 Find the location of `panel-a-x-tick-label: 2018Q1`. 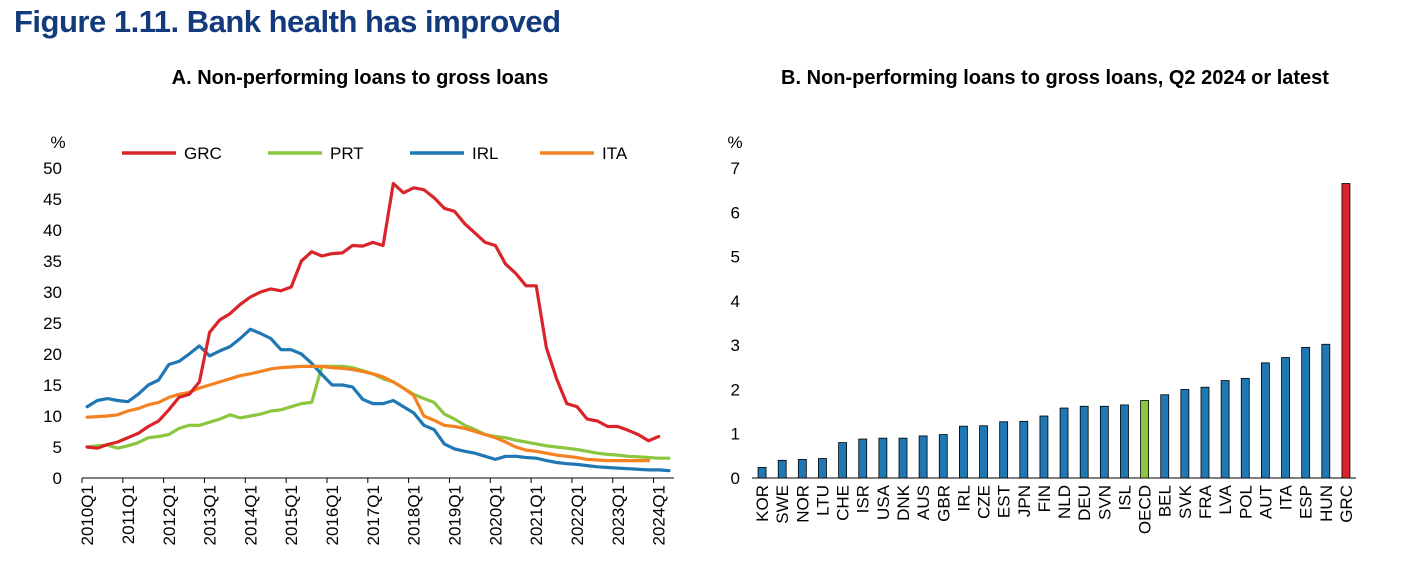

panel-a-x-tick-label: 2018Q1 is located at coordinates (414, 515).